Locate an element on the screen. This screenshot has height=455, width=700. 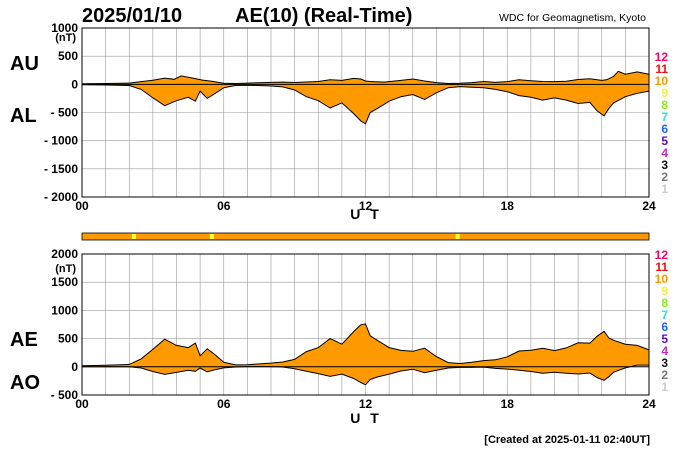
plot-date: 2025/01/10 is located at coordinates (132, 16).